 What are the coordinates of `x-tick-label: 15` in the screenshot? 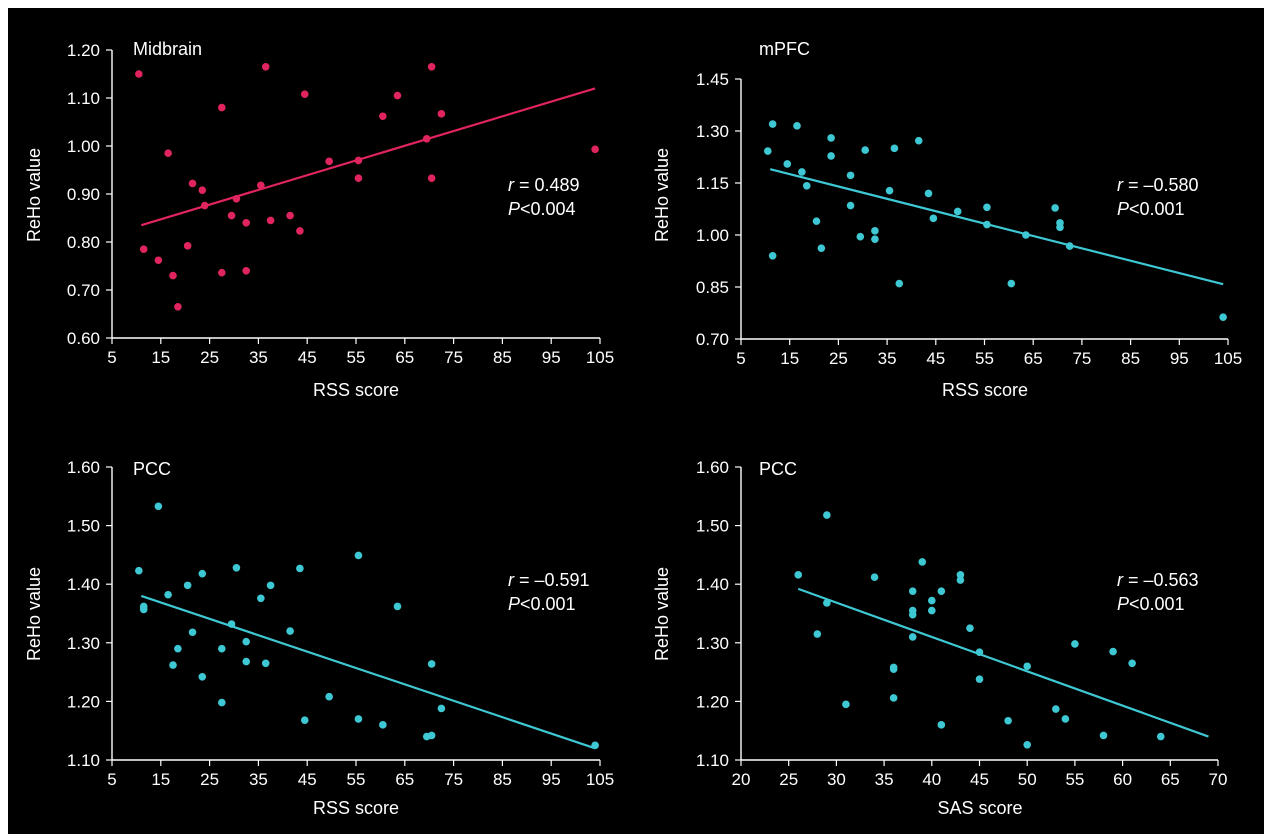 It's located at (160, 779).